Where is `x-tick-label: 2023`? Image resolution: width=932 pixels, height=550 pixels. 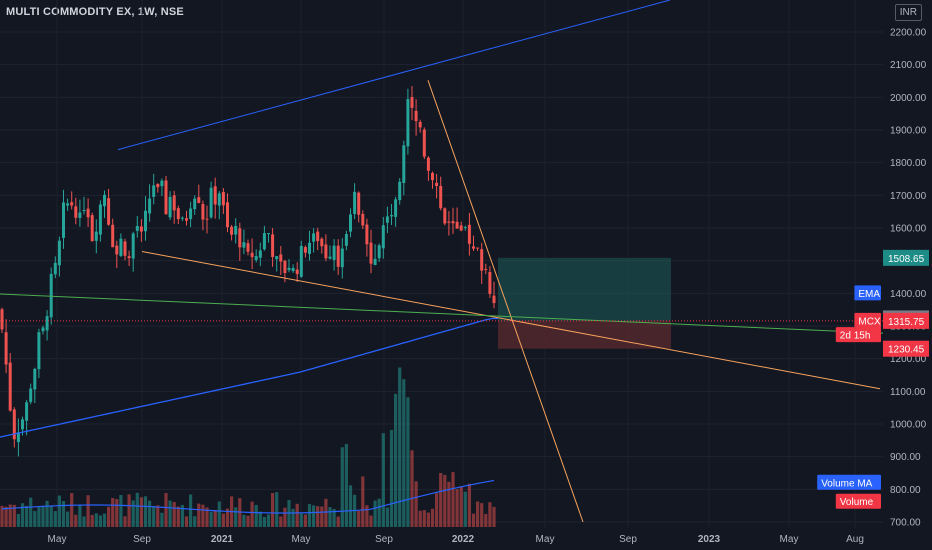 x-tick-label: 2023 is located at coordinates (709, 539).